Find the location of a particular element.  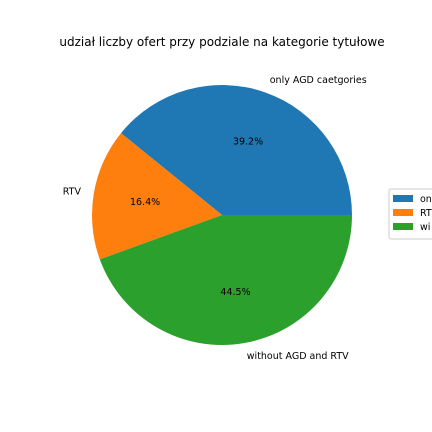

slice-label-1: RTV is located at coordinates (72, 191).